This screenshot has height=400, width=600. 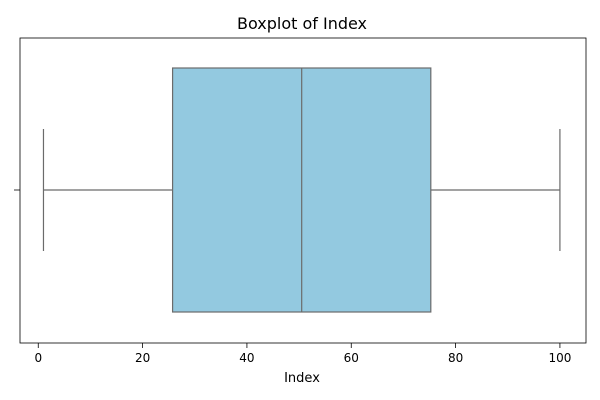 What do you see at coordinates (302, 23) in the screenshot?
I see `chart-title: Boxplot of Index` at bounding box center [302, 23].